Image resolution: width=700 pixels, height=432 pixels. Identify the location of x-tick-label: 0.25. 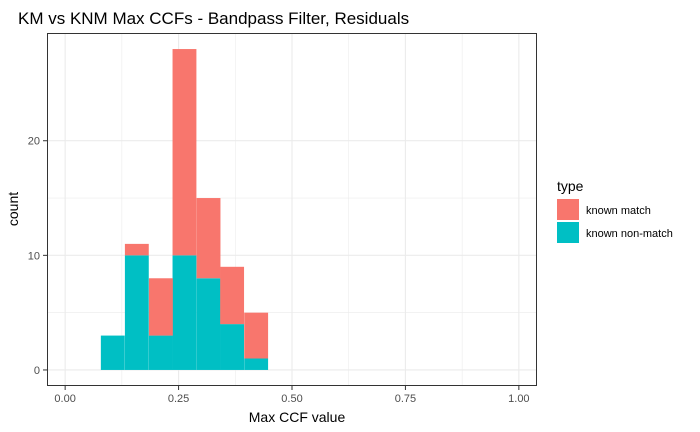
(178, 399).